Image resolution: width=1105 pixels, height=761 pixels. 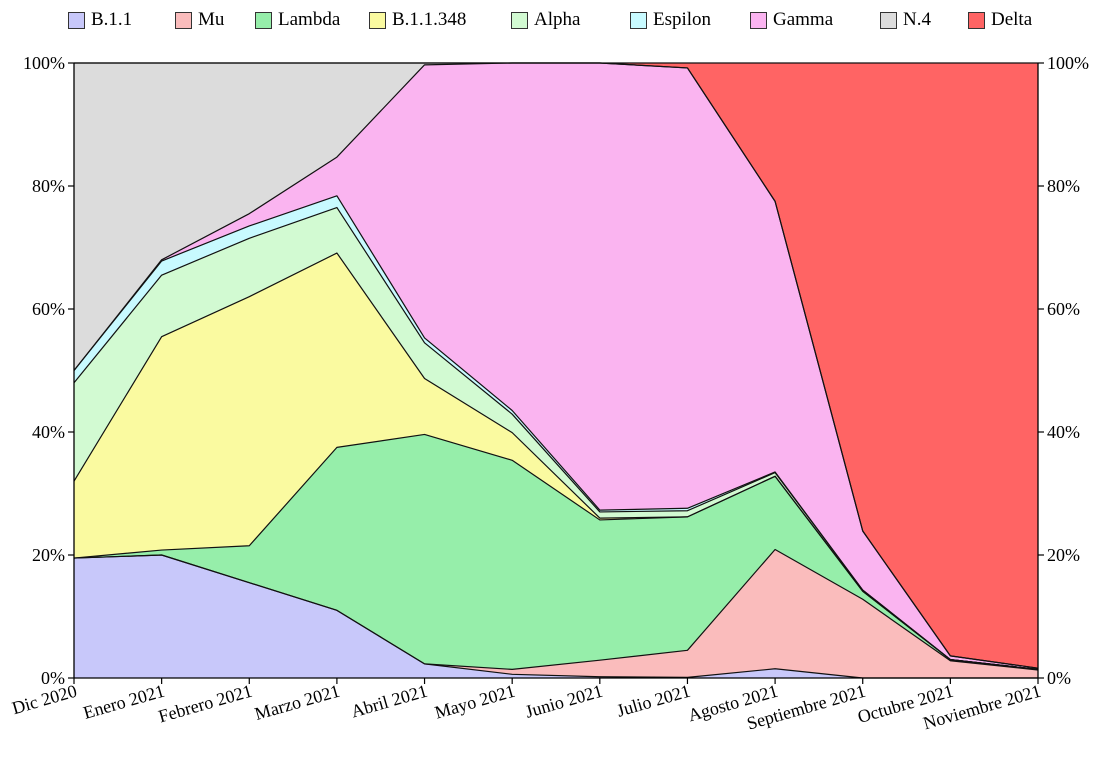 I want to click on area-mu, so click(x=556, y=613).